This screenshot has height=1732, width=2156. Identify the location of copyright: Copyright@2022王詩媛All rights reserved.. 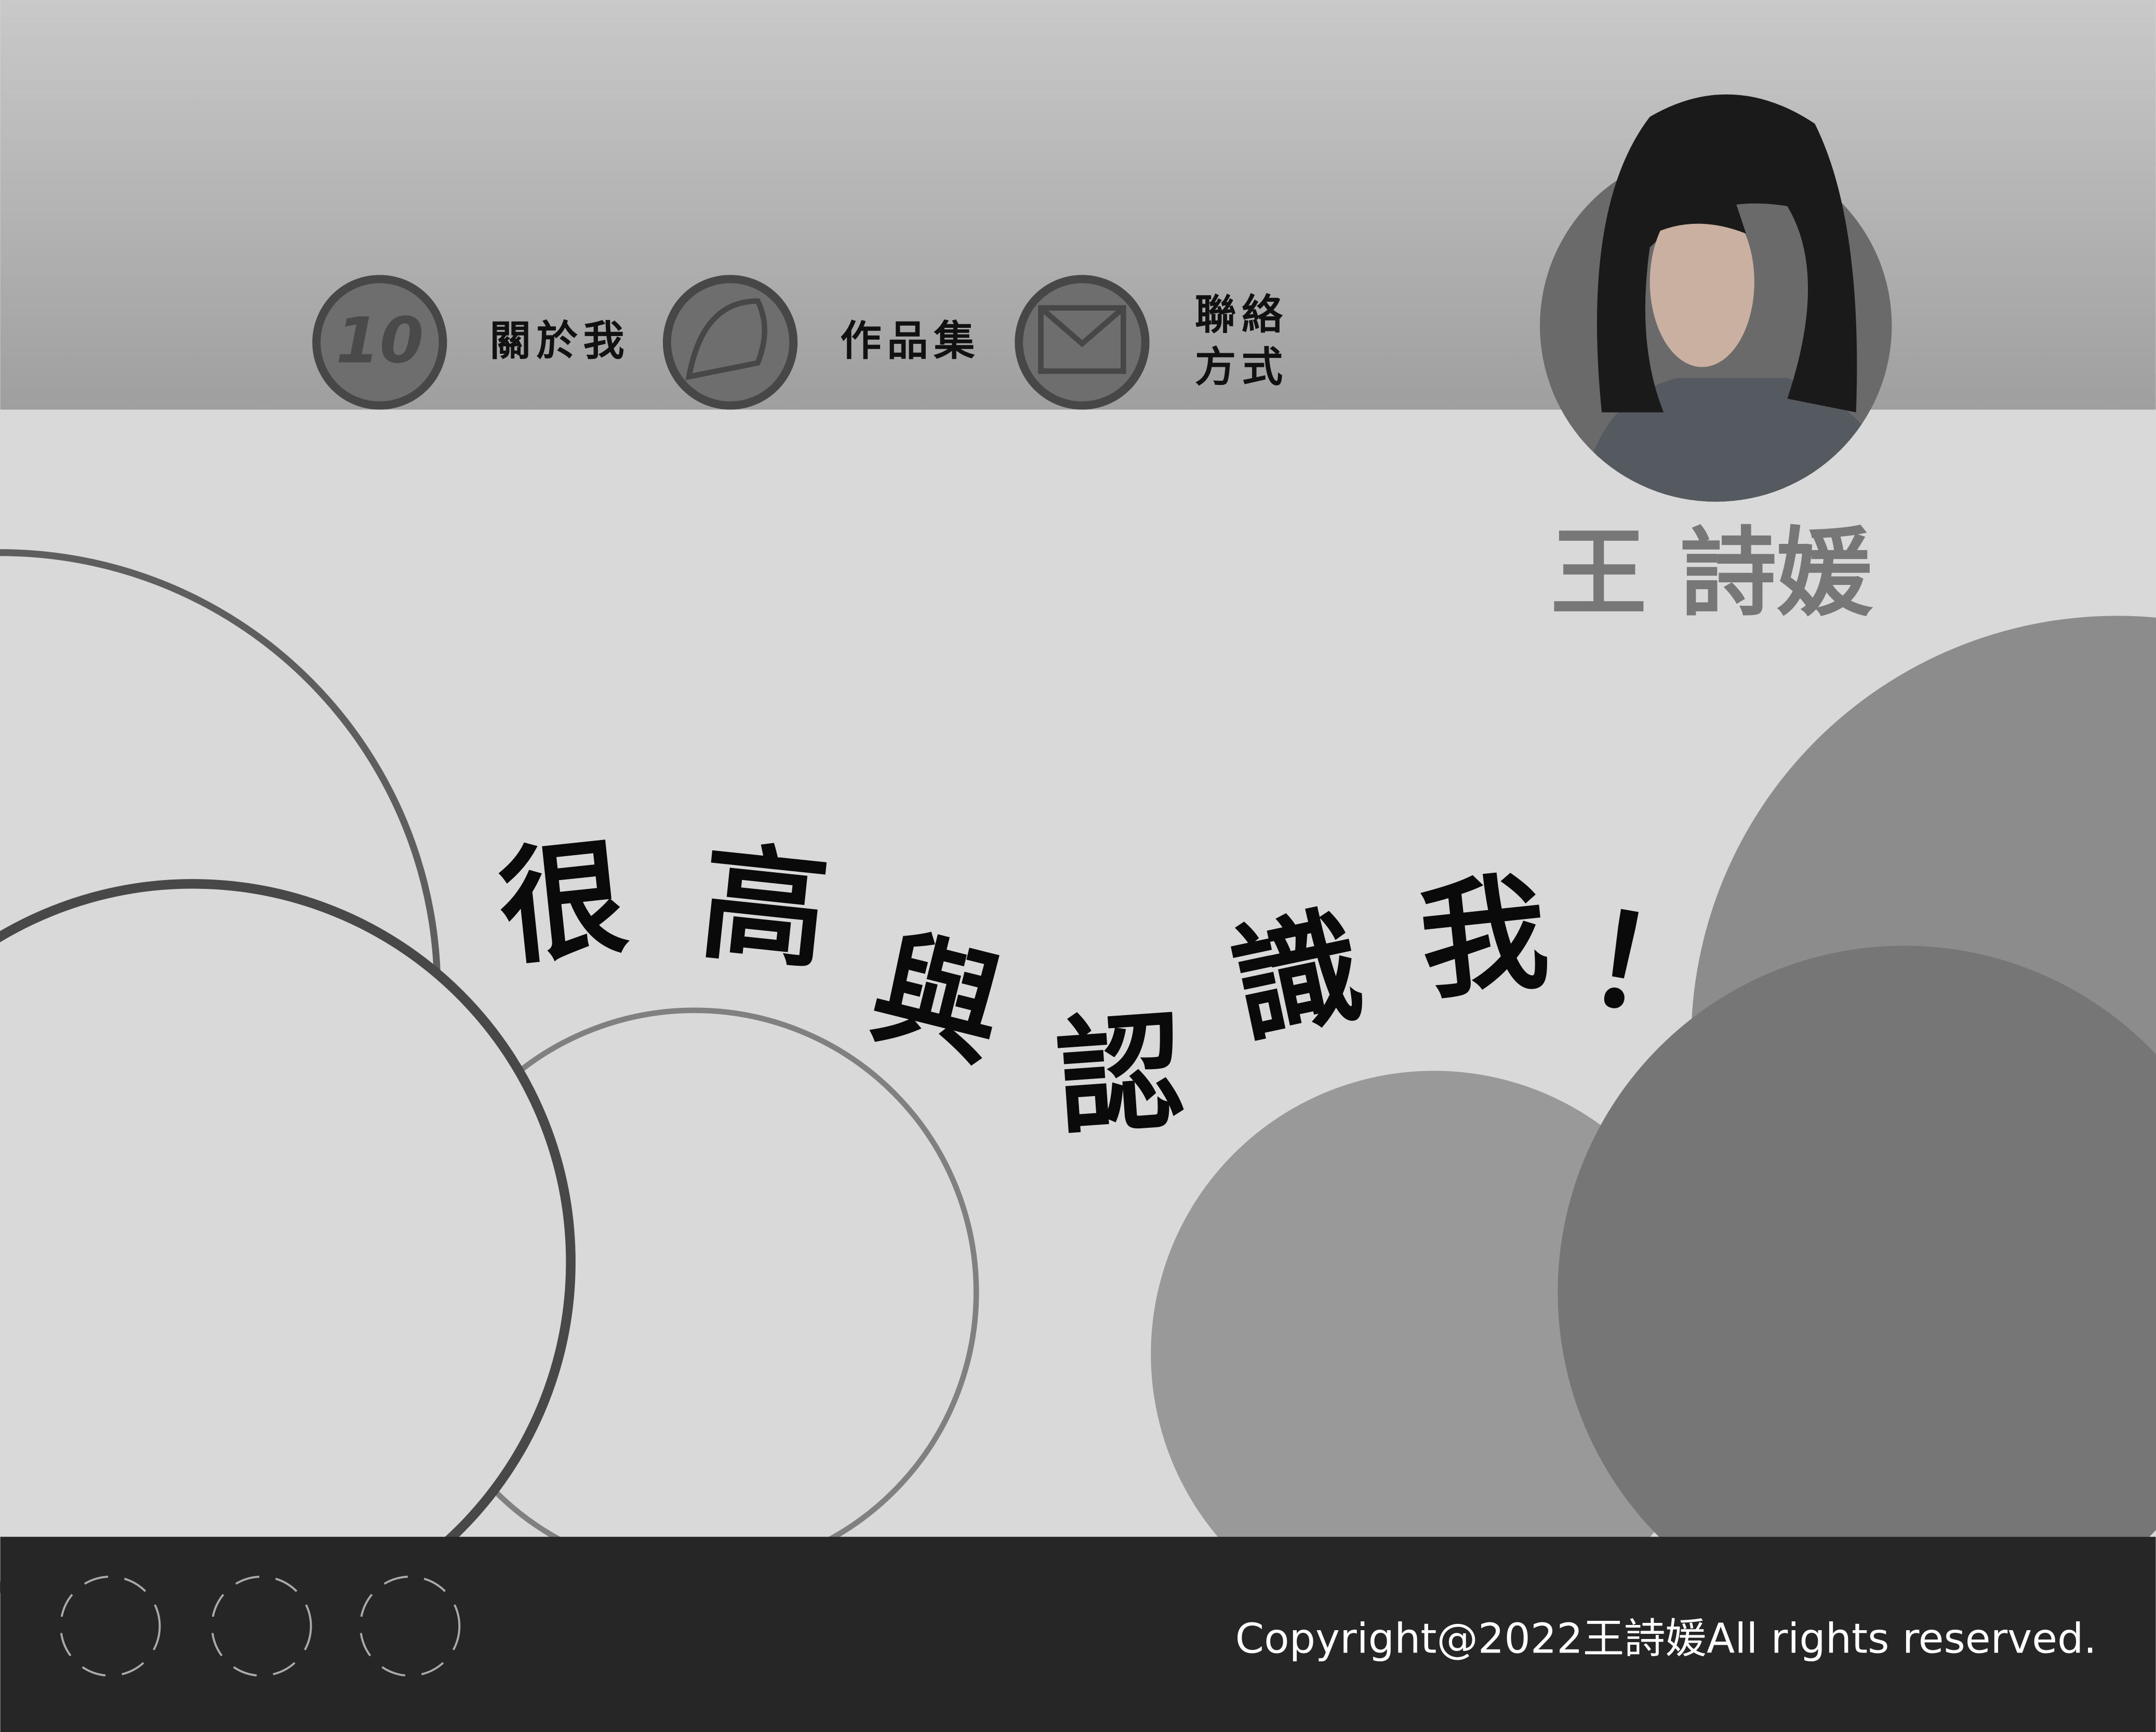
(1666, 1638).